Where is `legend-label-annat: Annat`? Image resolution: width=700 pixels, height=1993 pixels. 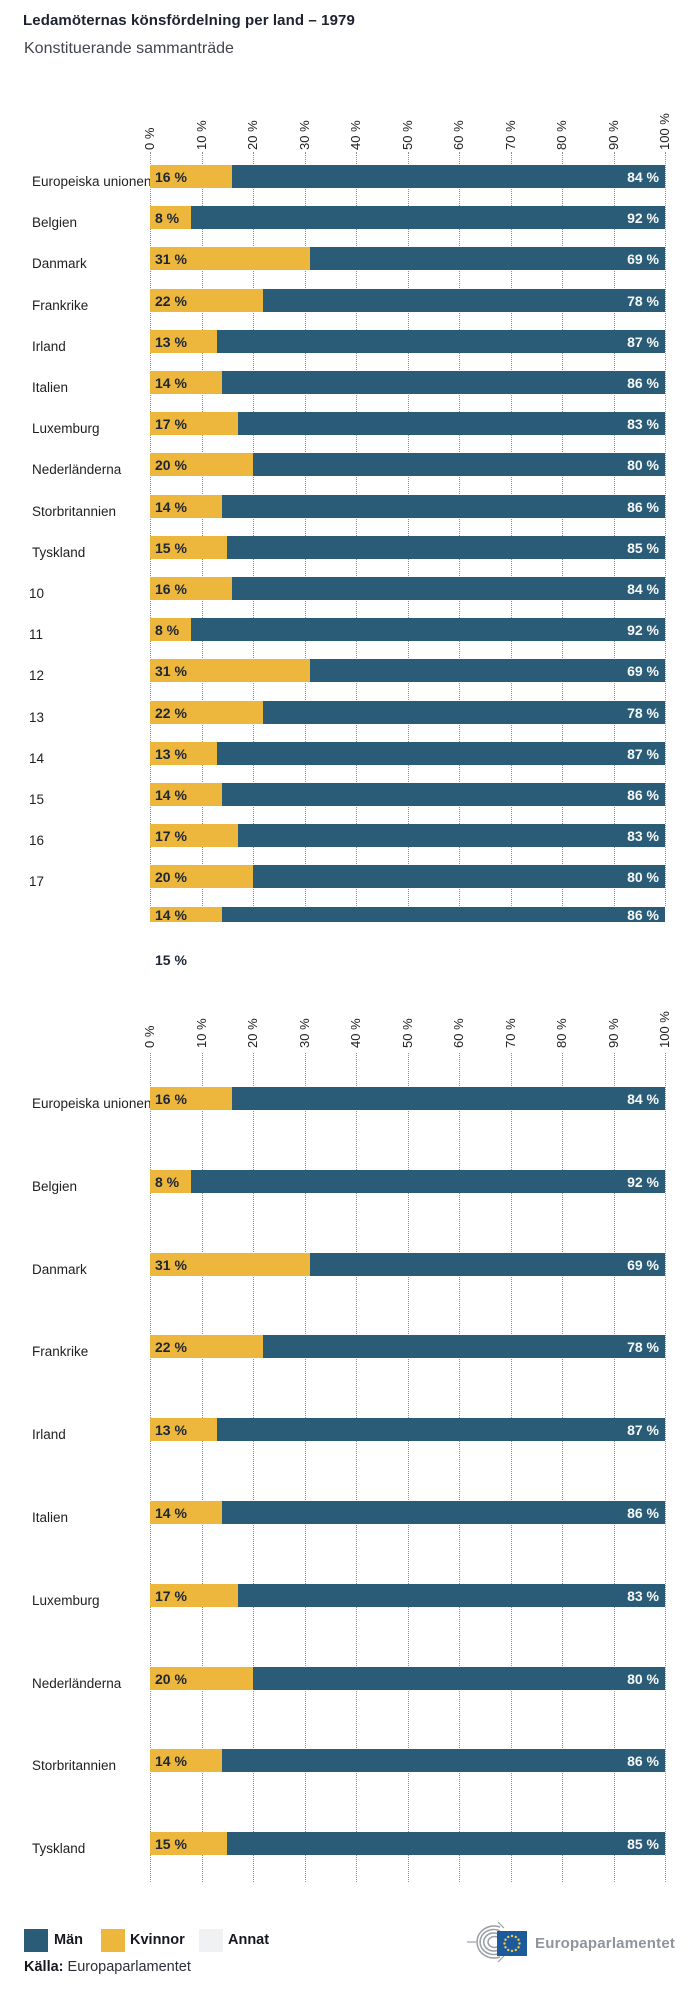
legend-label-annat: Annat is located at coordinates (249, 1940).